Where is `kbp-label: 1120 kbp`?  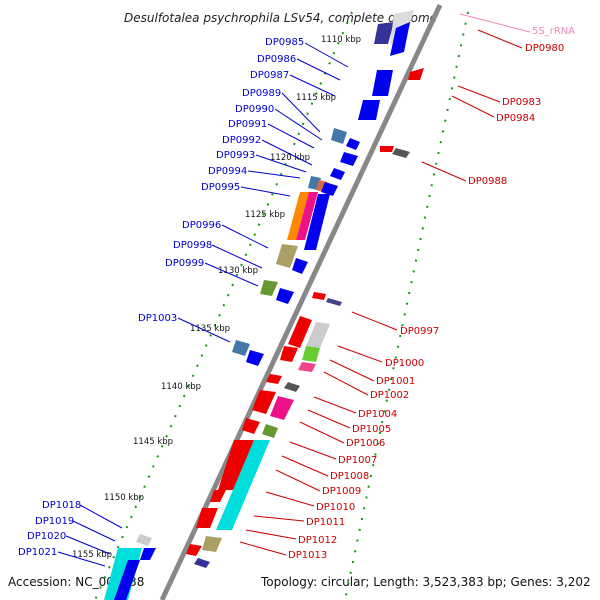 kbp-label: 1120 kbp is located at coordinates (290, 158).